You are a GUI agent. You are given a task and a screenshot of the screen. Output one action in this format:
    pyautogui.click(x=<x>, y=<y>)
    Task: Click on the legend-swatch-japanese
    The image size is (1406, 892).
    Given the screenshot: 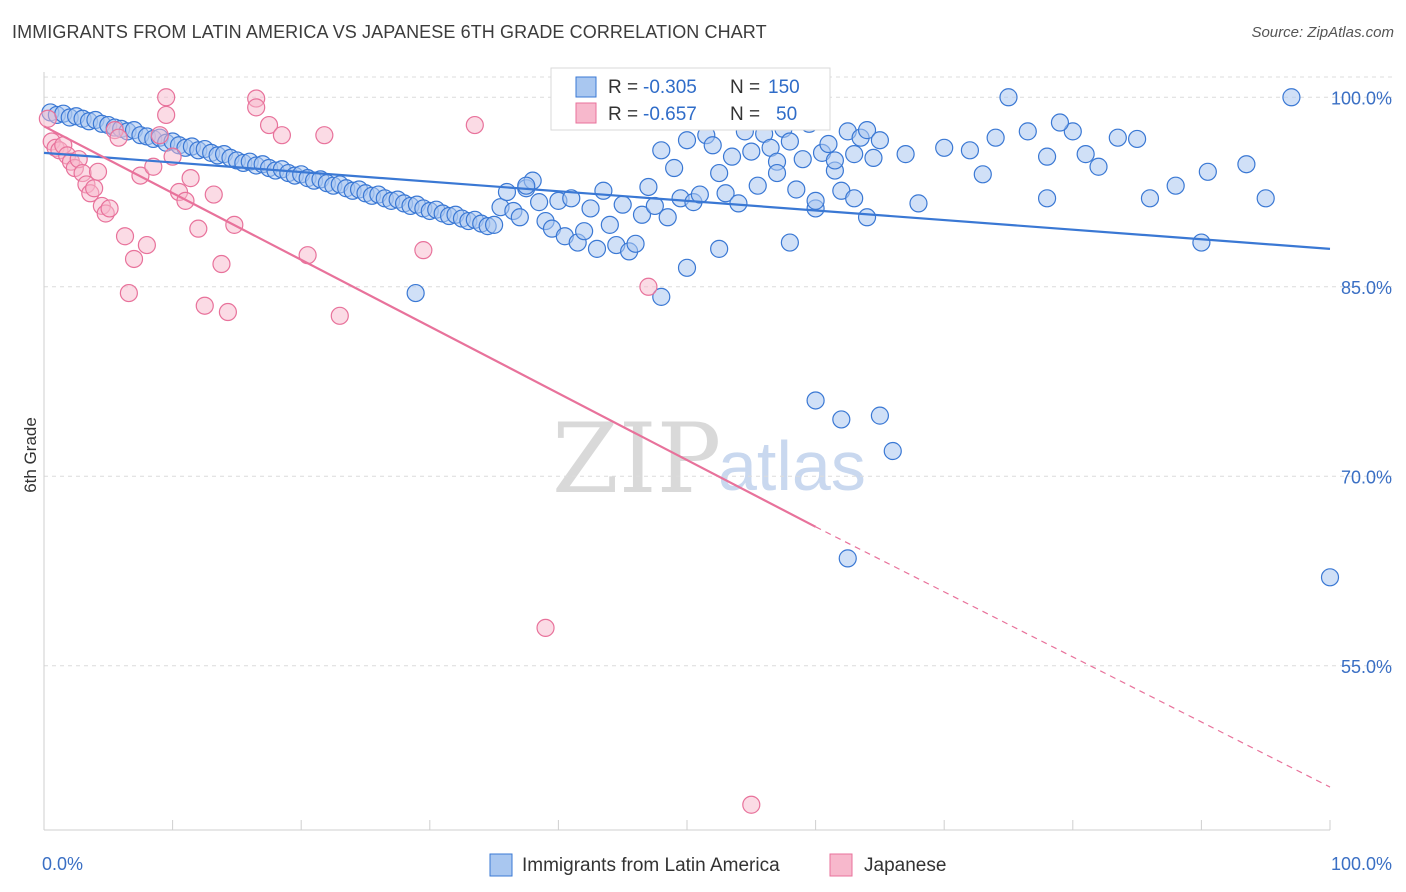 What is the action you would take?
    pyautogui.click(x=841, y=865)
    